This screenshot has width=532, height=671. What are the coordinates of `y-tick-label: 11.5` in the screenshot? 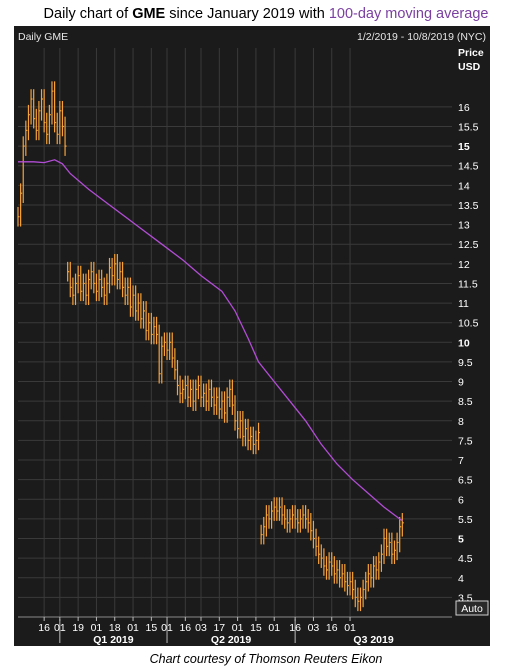 It's located at (468, 284).